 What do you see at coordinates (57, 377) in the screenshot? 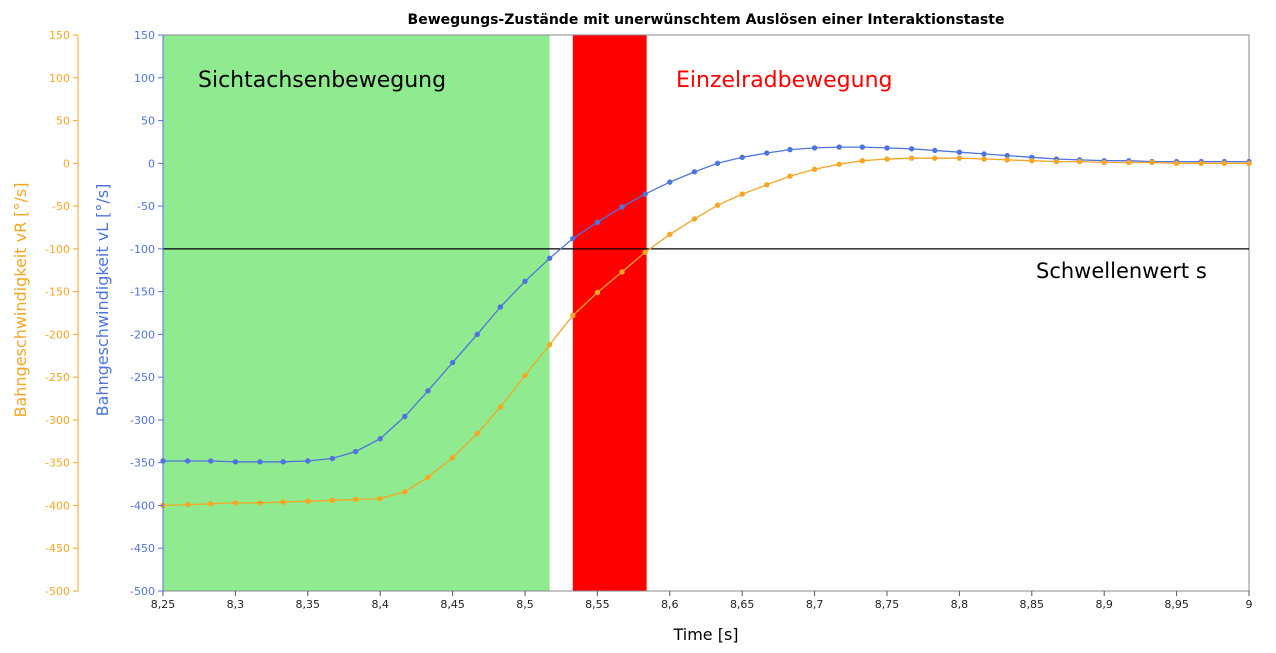
I see `y-tick-label-vR: -250` at bounding box center [57, 377].